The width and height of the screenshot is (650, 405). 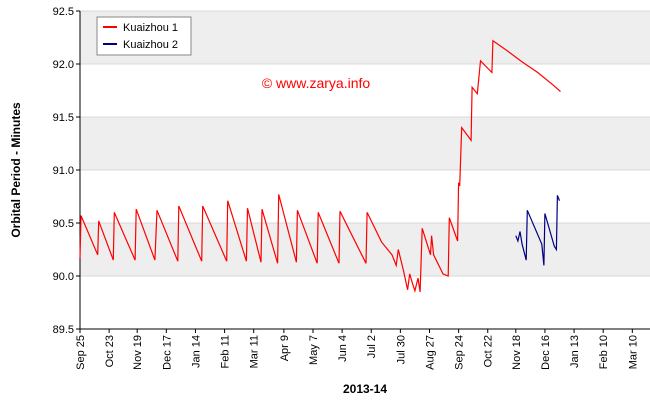 What do you see at coordinates (226, 351) in the screenshot?
I see `x-tick-label: Feb 11` at bounding box center [226, 351].